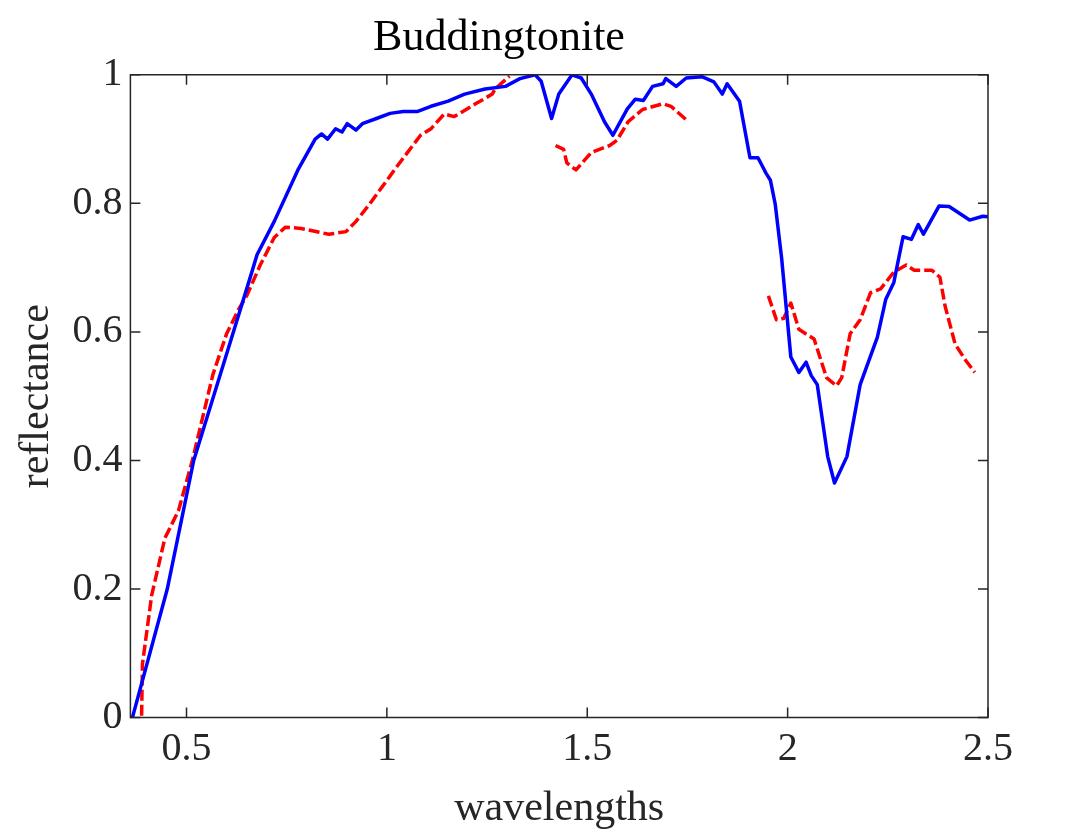 This screenshot has width=1088, height=836. Describe the element at coordinates (97, 200) in the screenshot. I see `y-tick-label: 0.8` at that location.